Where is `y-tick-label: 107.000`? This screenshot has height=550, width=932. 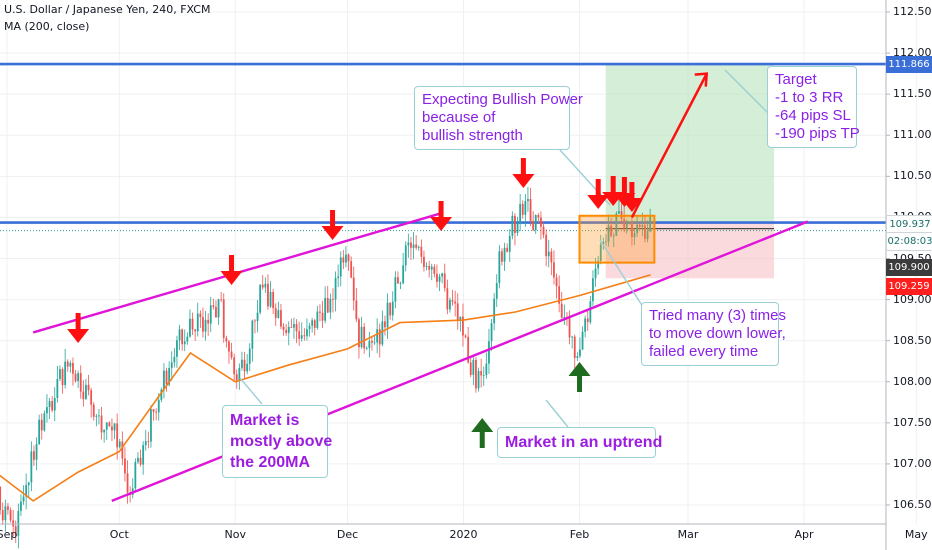 y-tick-label: 107.000 is located at coordinates (912, 463).